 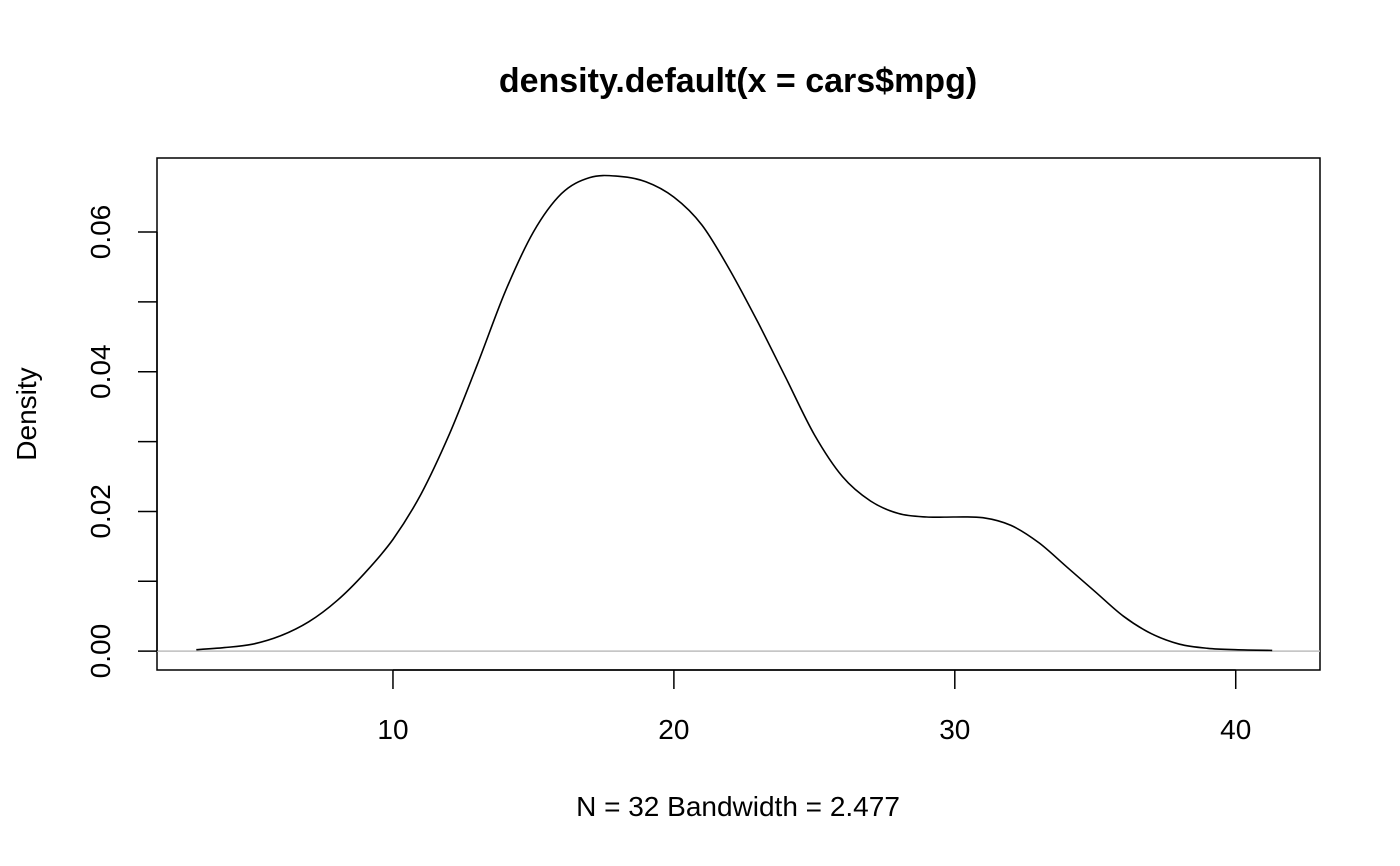 I want to click on x-axis: 10 20 30 40, so click(x=814, y=707).